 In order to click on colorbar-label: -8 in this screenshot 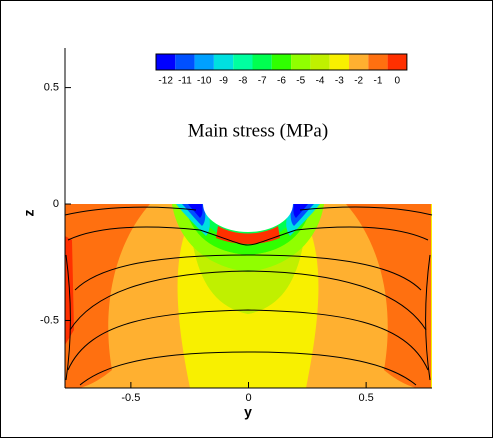, I will do `click(242, 81)`.